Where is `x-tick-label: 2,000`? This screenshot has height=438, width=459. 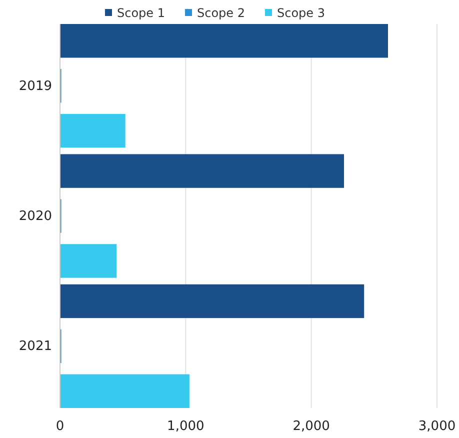
x-tick-label: 2,000 is located at coordinates (311, 426).